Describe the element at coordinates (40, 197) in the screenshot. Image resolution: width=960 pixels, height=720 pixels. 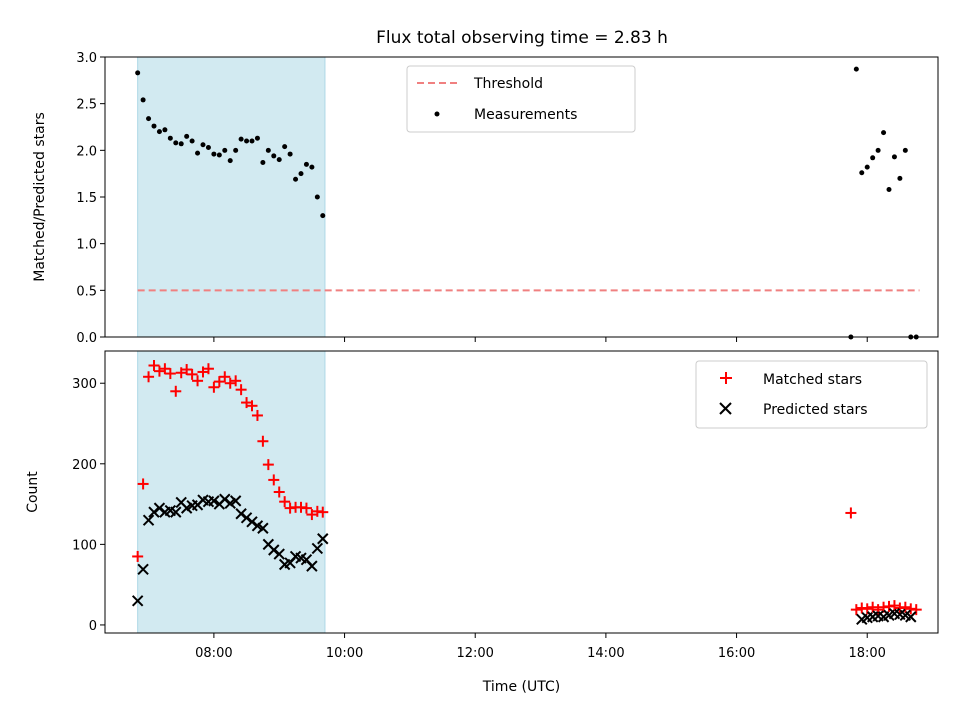
I see `ratio-y-label: Matched/Predicted stars` at that location.